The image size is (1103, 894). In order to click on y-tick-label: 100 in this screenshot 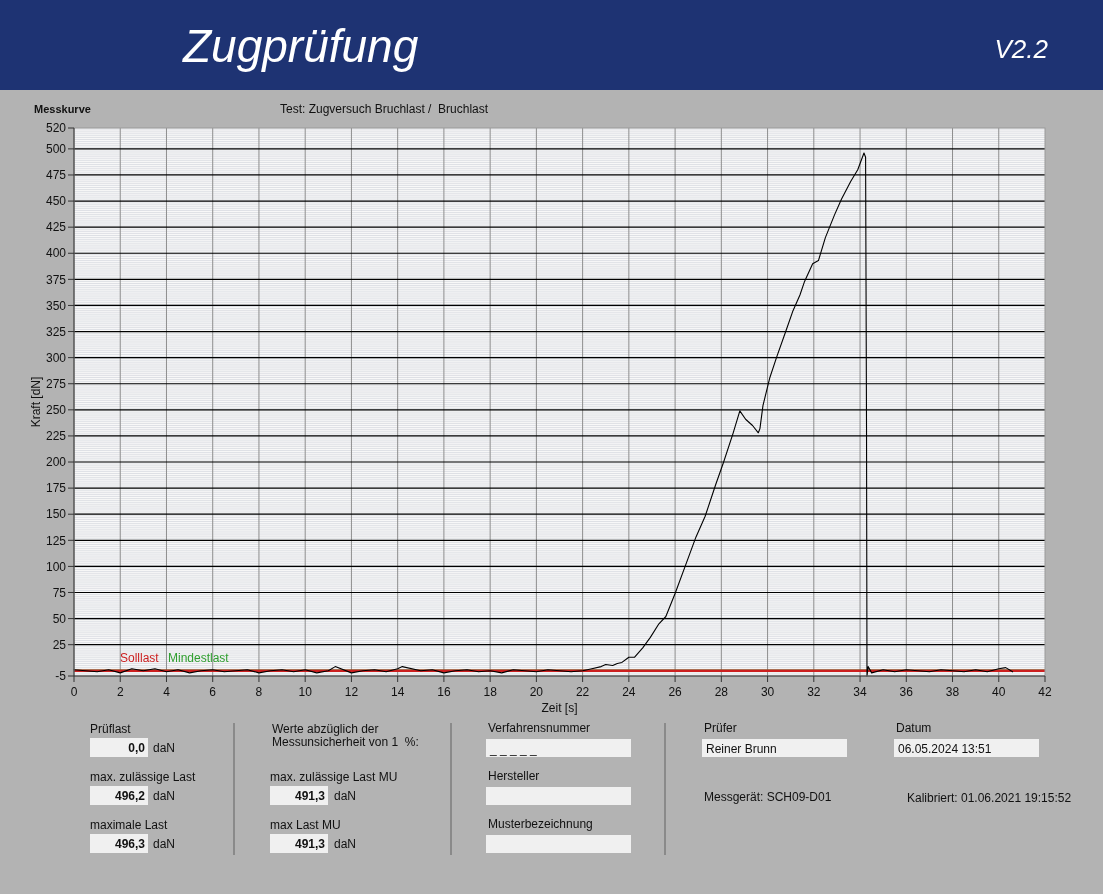, I will do `click(56, 566)`.